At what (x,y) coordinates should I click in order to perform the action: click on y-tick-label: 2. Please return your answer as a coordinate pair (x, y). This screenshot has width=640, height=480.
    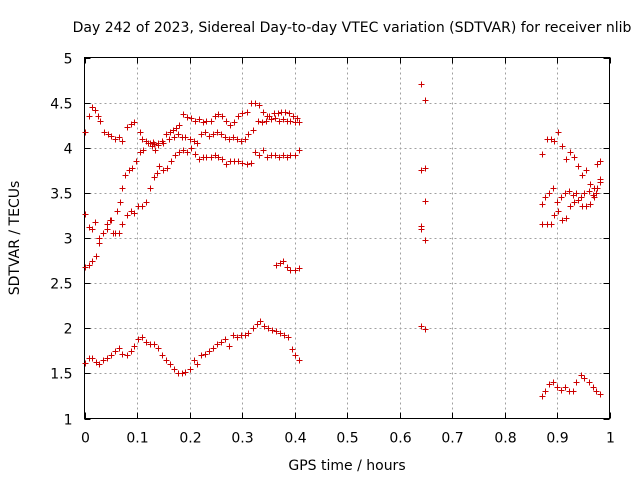
    Looking at the image, I should click on (68, 330).